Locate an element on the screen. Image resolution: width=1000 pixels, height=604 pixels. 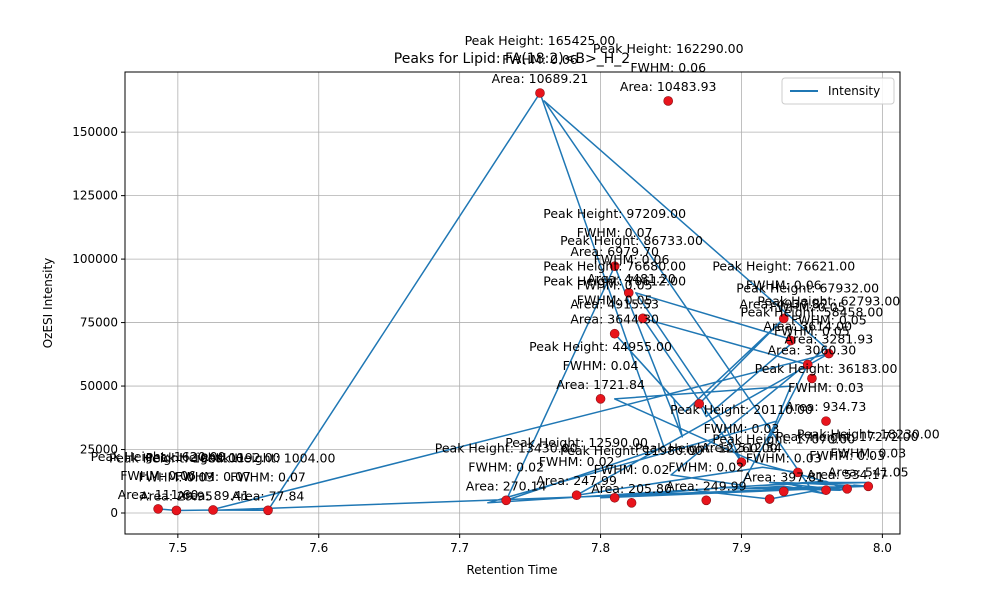
peak-annotation-line: Peak Height: 76621.00 is located at coordinates (783, 265).